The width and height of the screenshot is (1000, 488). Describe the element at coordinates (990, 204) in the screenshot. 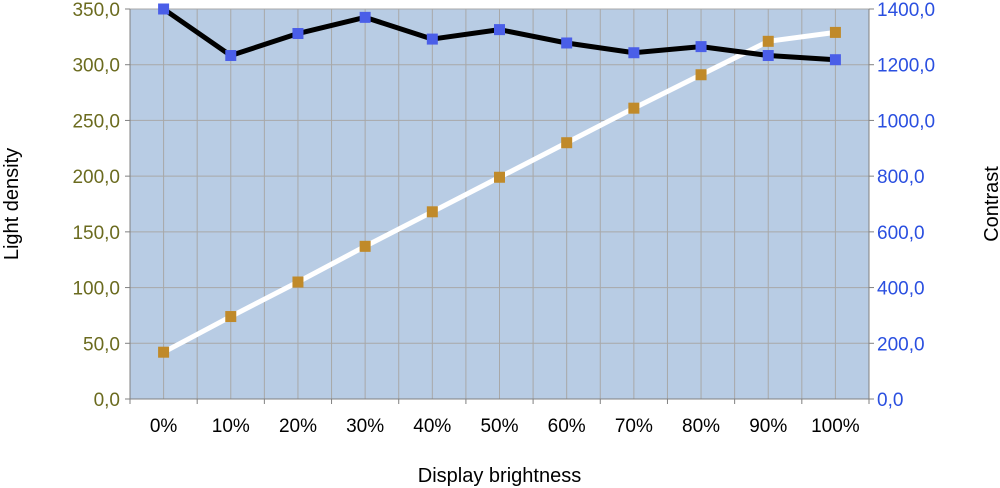

I see `right-y-axis-title: Contrast` at that location.